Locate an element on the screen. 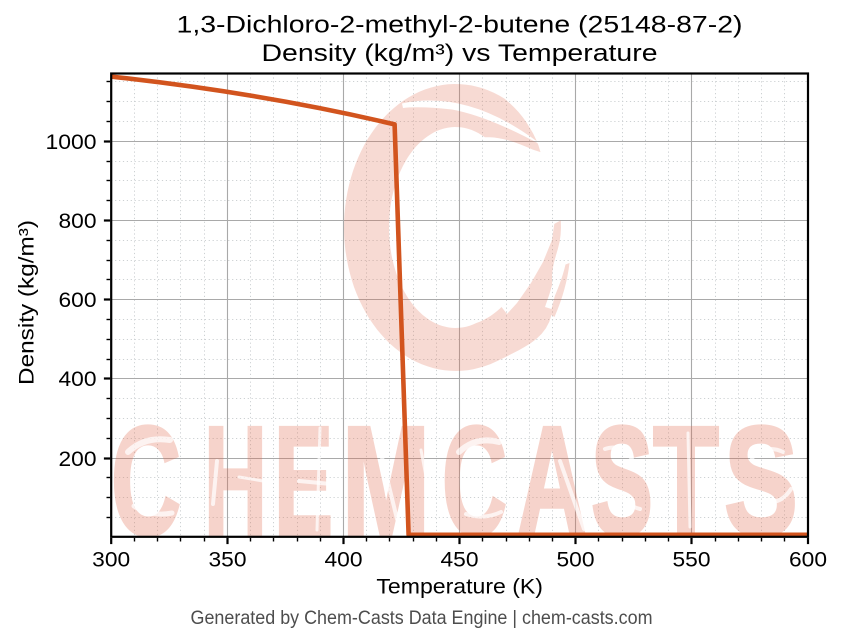 The width and height of the screenshot is (843, 644). svg-text: Density (kg/m³) is located at coordinates (27, 302).